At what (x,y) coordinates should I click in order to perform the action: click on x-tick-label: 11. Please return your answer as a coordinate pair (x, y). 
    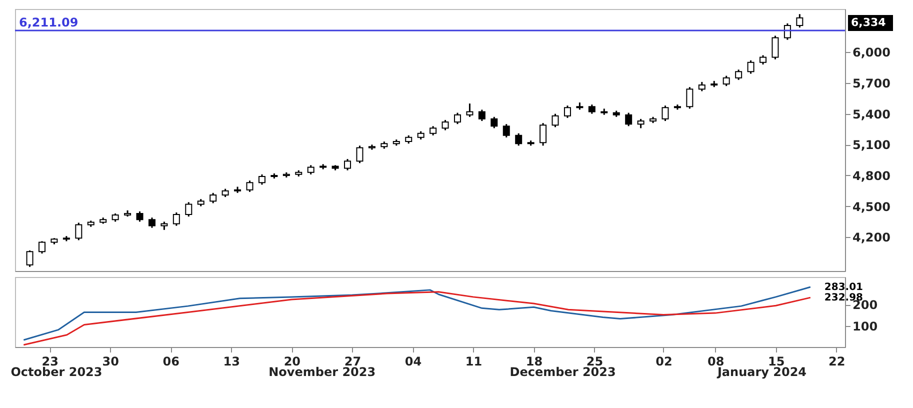
    Looking at the image, I should click on (473, 361).